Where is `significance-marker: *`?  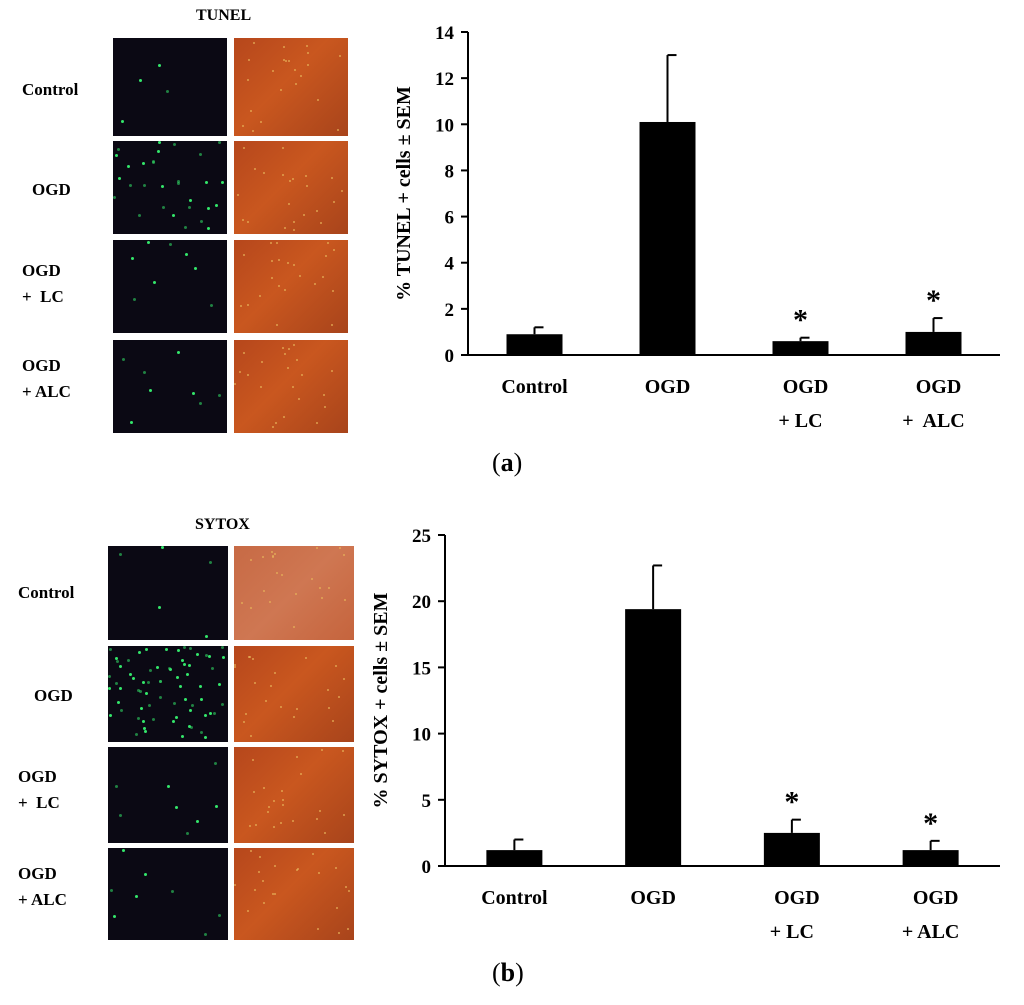 significance-marker: * is located at coordinates (791, 802).